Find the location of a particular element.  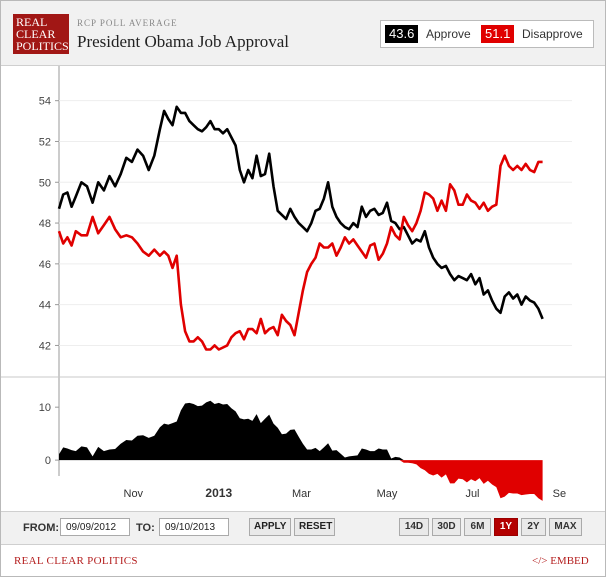

logo-line-2: CLEAR is located at coordinates (36, 34).